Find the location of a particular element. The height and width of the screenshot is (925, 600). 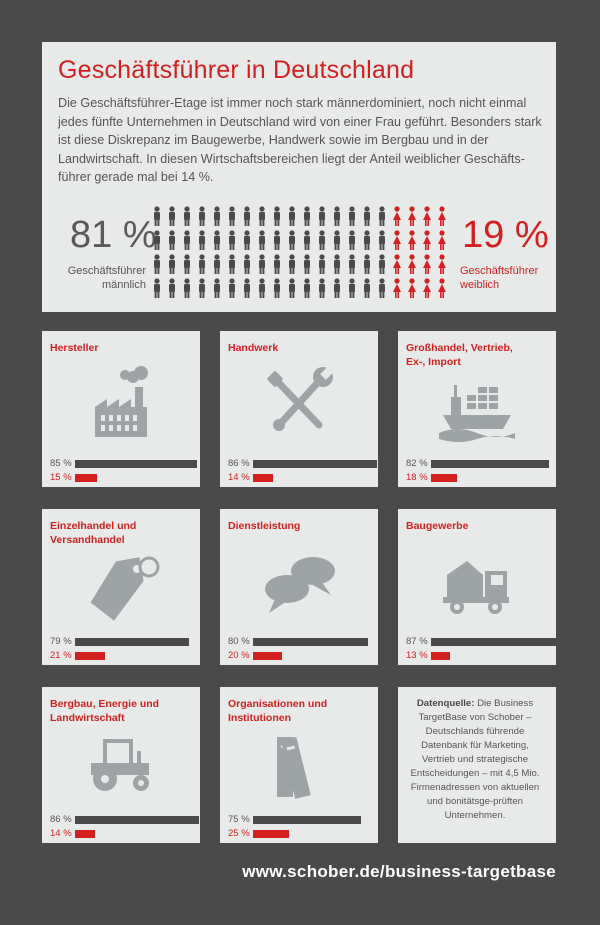

male-bar-row: 87 % is located at coordinates (481, 642).